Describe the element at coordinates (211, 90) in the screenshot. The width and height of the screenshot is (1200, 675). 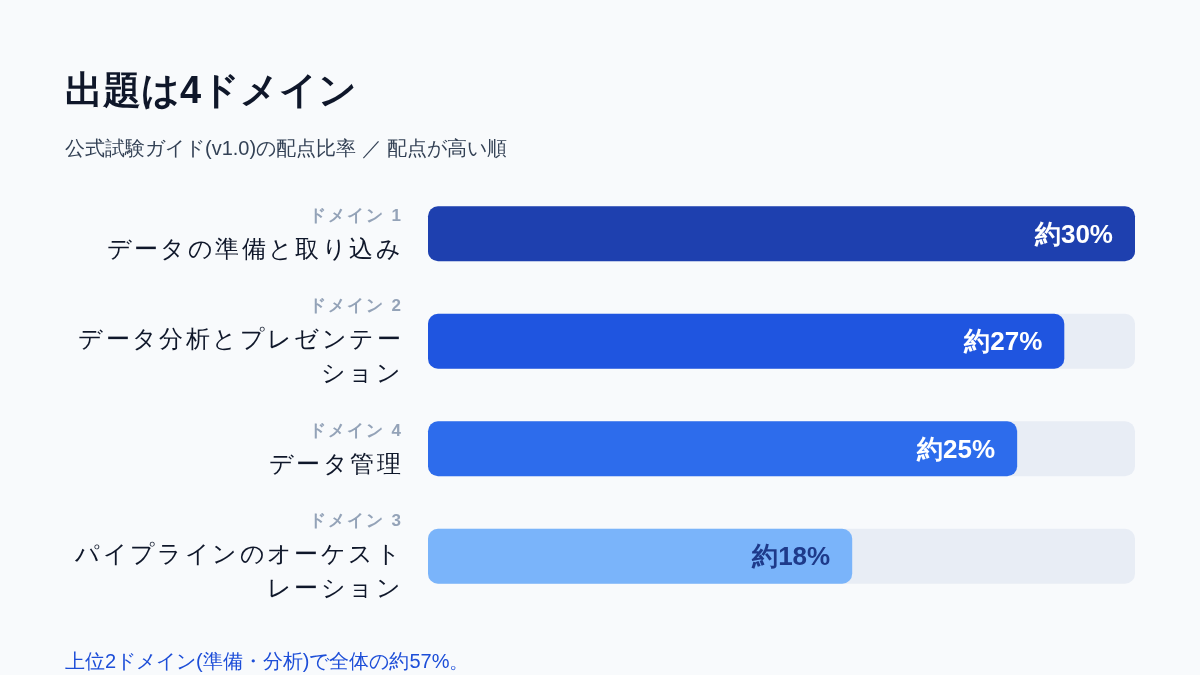
I see `title: 出題は4ドメイン` at that location.